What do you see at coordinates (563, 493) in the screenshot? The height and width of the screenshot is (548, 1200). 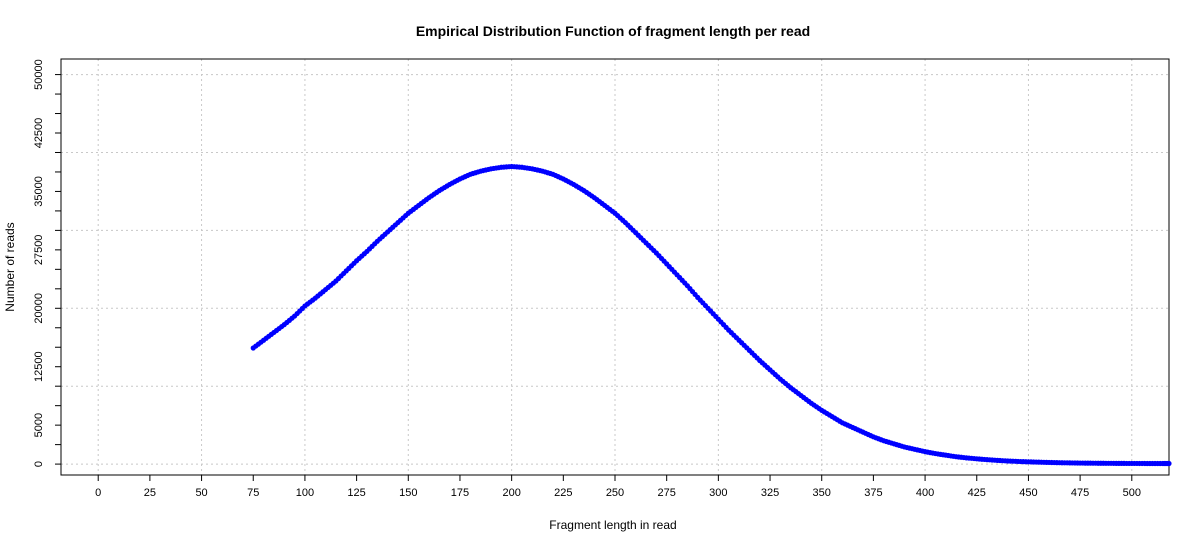 I see `x-tick-label: 225` at bounding box center [563, 493].